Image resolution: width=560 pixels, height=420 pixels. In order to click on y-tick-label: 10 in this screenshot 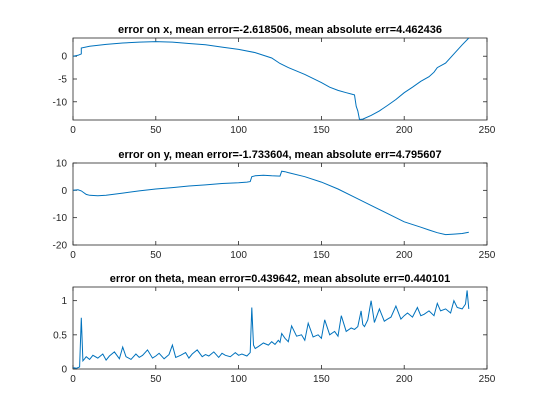, I will do `click(62, 164)`.